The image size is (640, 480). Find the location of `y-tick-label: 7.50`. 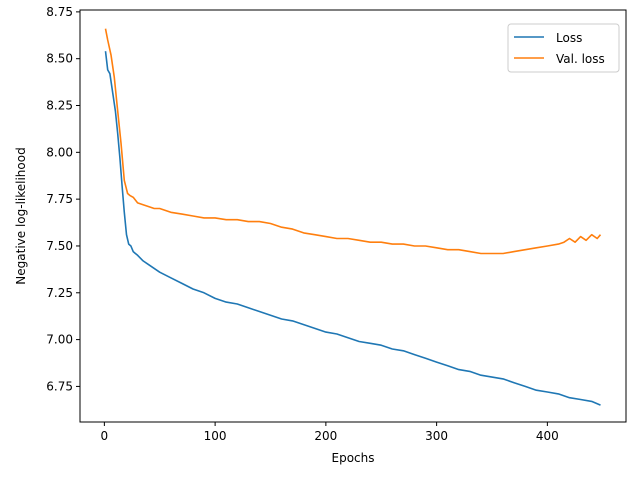

y-tick-label: 7.50 is located at coordinates (59, 246).